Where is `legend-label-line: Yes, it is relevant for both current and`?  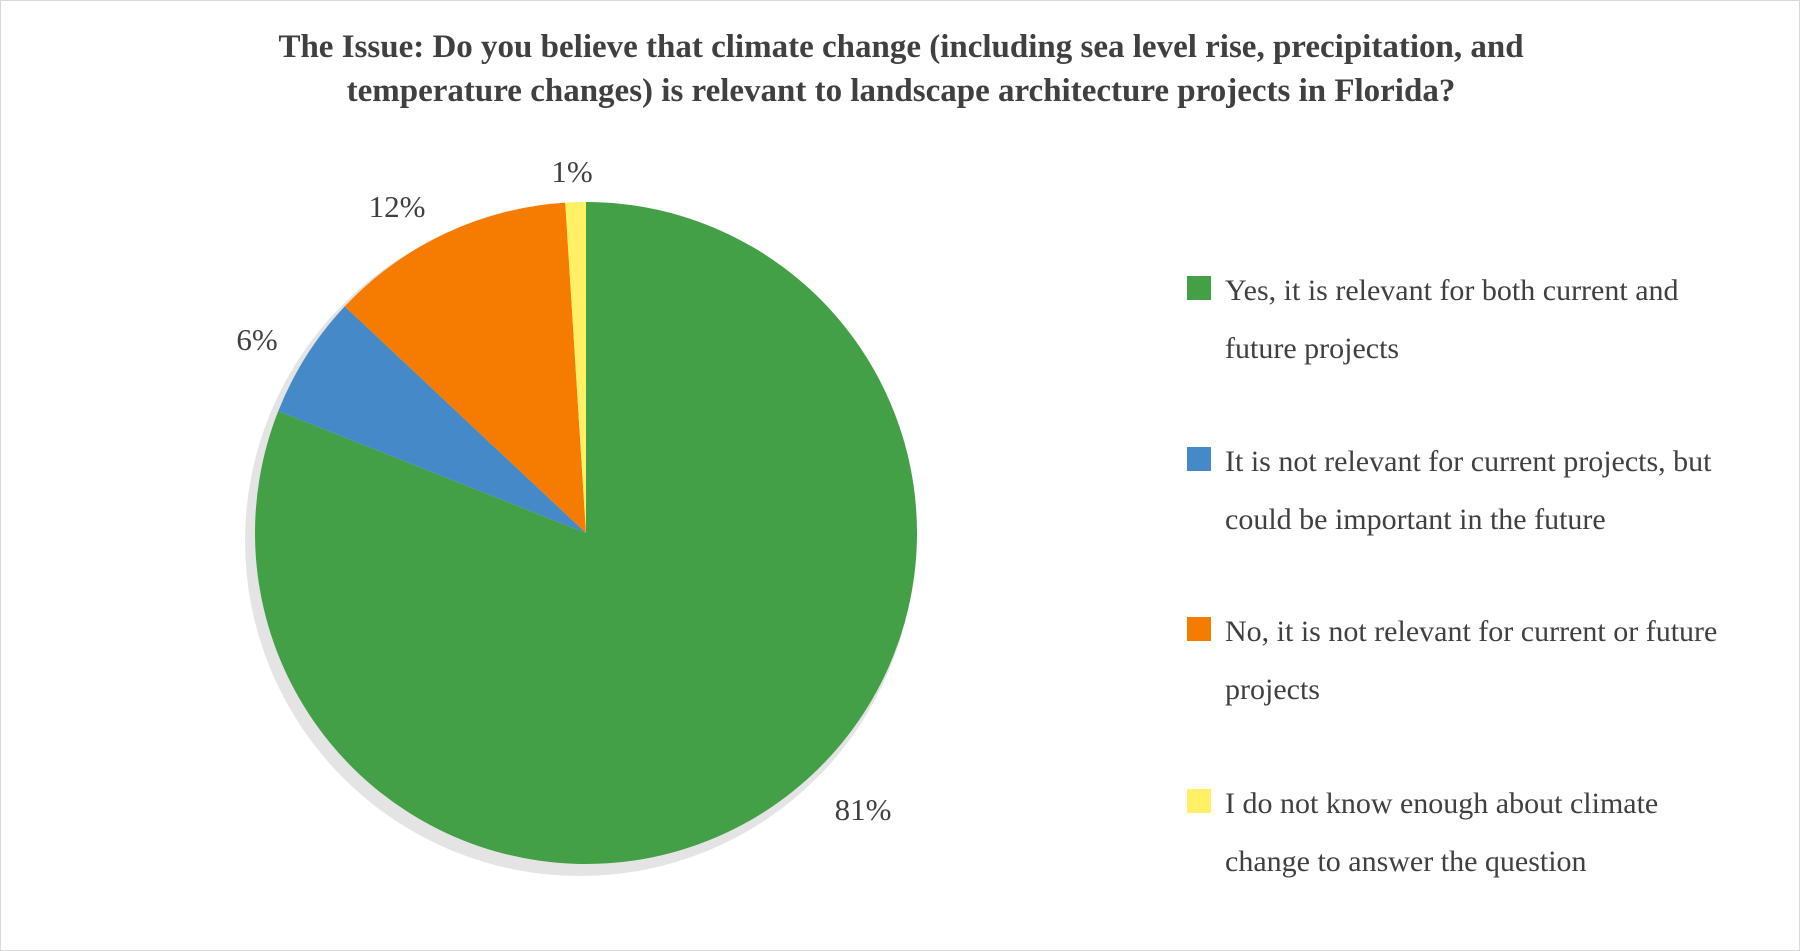
legend-label-line: Yes, it is relevant for both current and is located at coordinates (1452, 290).